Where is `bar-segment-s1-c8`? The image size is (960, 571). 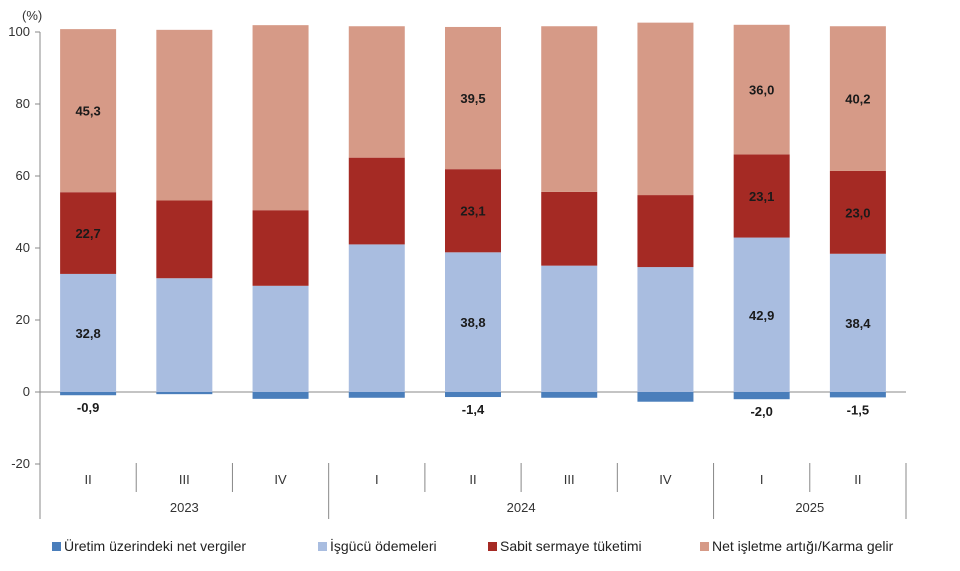
bar-segment-s1-c8 is located at coordinates (857, 322).